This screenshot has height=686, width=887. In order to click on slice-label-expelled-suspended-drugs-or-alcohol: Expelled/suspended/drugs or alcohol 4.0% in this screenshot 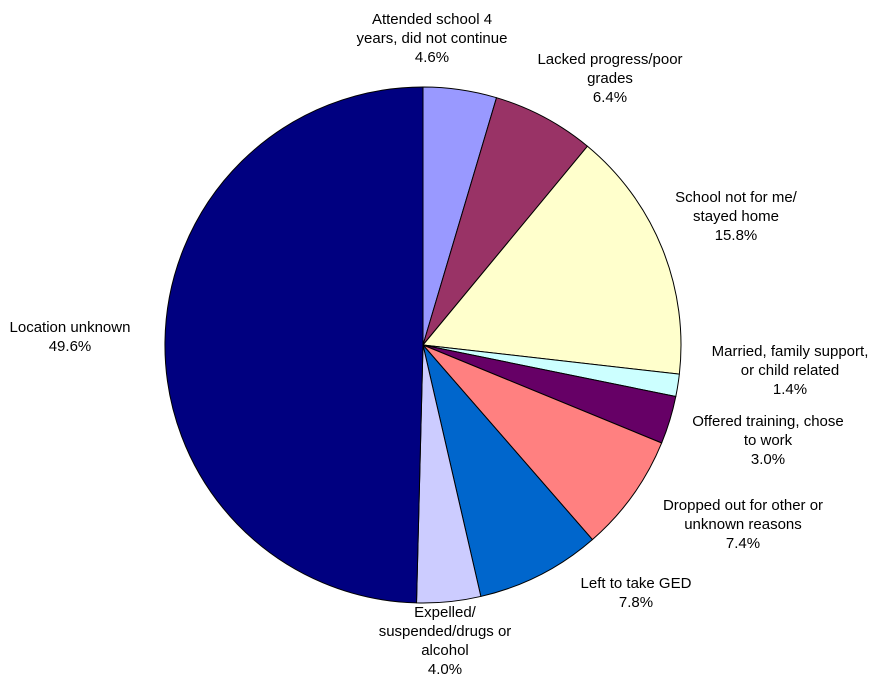, I will do `click(445, 641)`.